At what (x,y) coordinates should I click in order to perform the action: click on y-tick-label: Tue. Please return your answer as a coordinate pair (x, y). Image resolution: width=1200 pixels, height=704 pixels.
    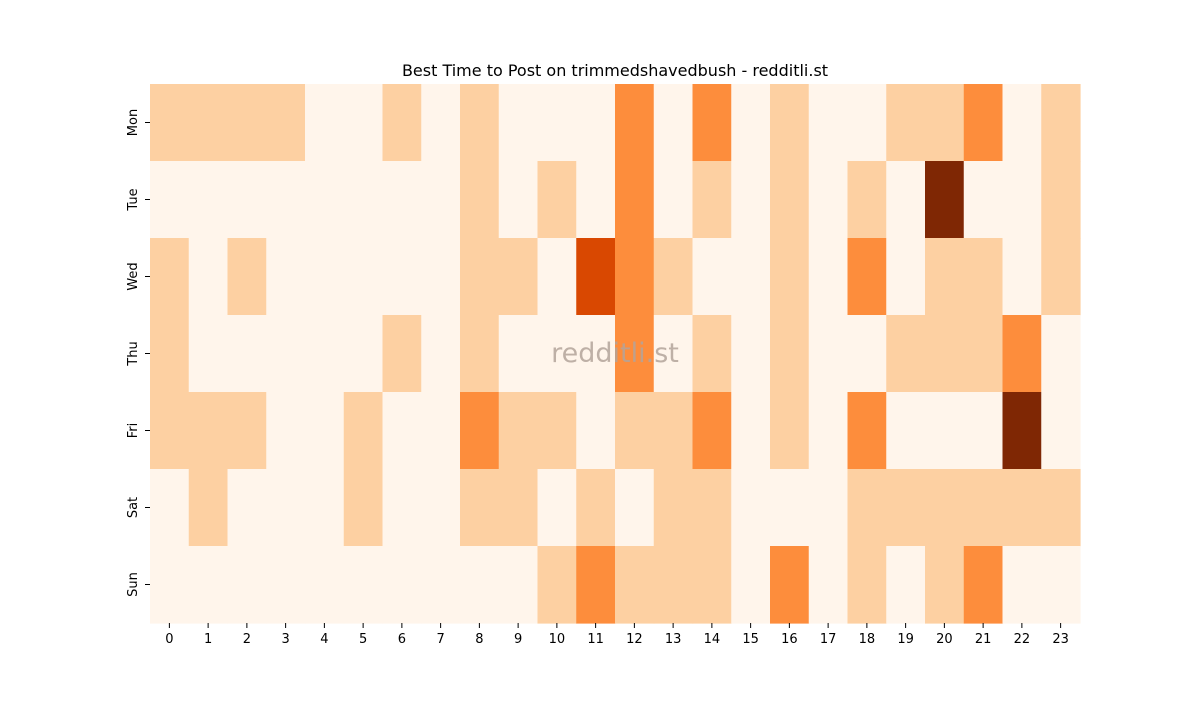
    Looking at the image, I should click on (133, 199).